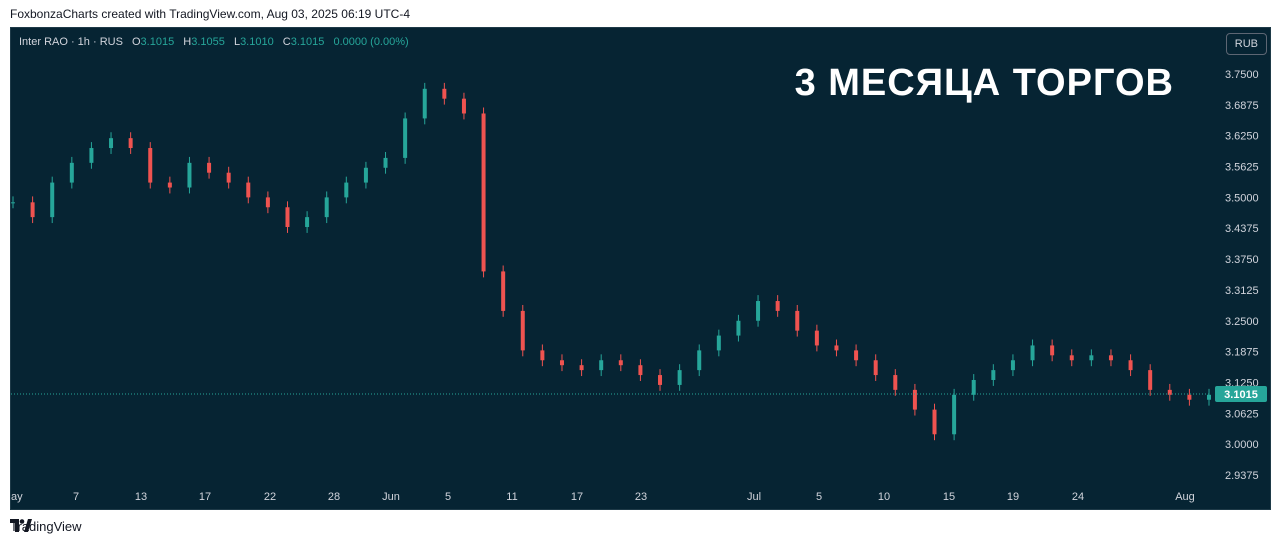 This screenshot has height=546, width=1281. I want to click on x-tick-label: 13, so click(141, 497).